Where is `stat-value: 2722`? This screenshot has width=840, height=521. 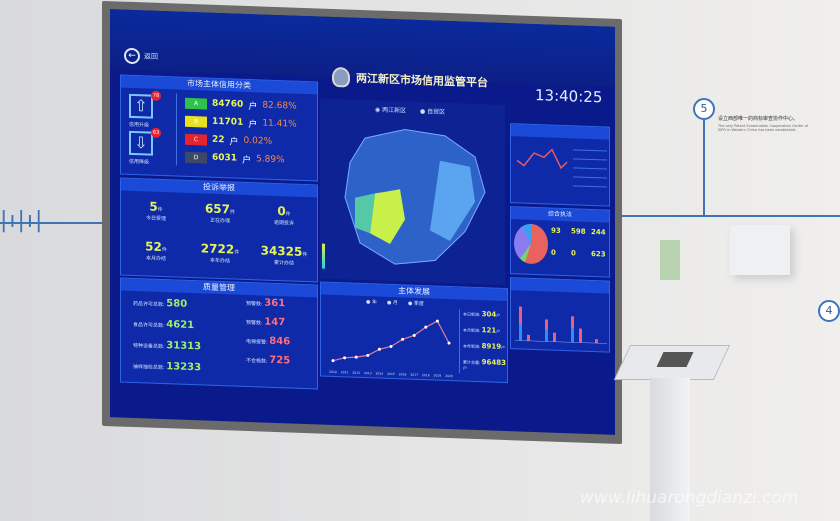
stat-value: 2722 is located at coordinates (217, 249).